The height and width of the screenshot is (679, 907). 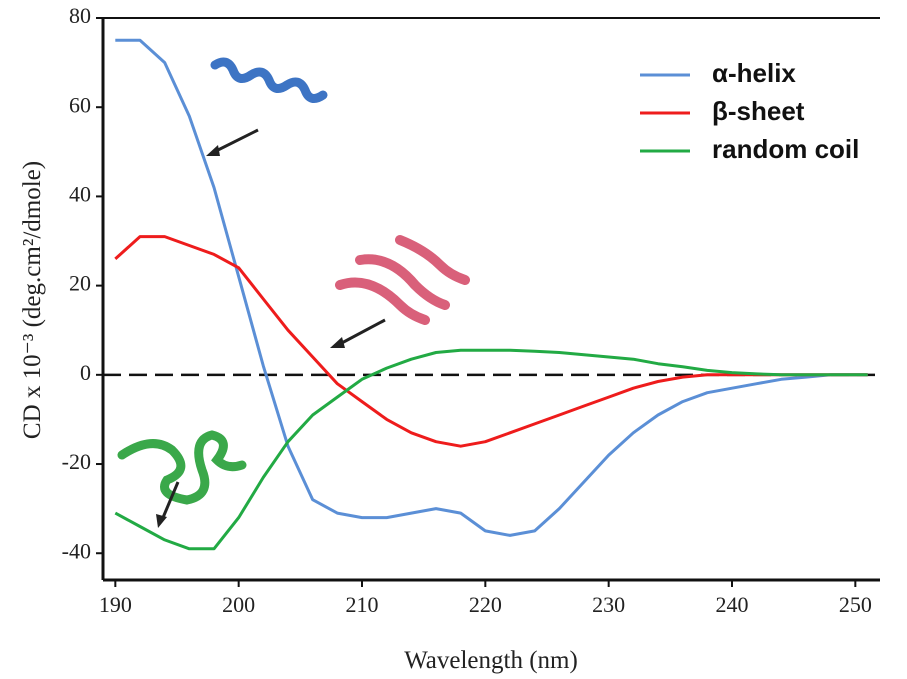 What do you see at coordinates (362, 604) in the screenshot?
I see `x-tick-label: 210` at bounding box center [362, 604].